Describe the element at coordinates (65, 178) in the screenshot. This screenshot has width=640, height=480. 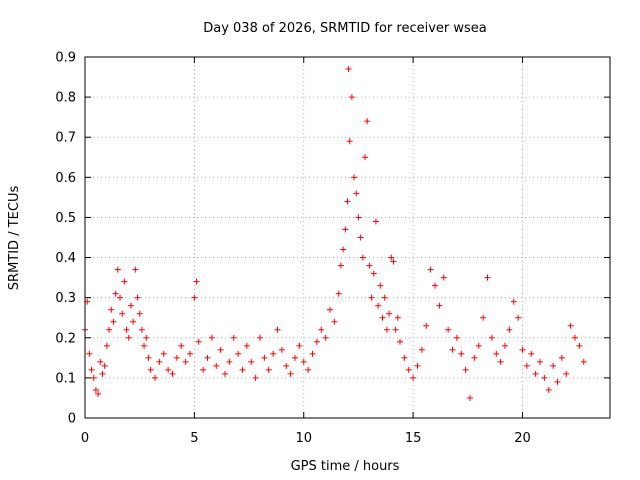
I see `y-tick-label: 0.6` at that location.